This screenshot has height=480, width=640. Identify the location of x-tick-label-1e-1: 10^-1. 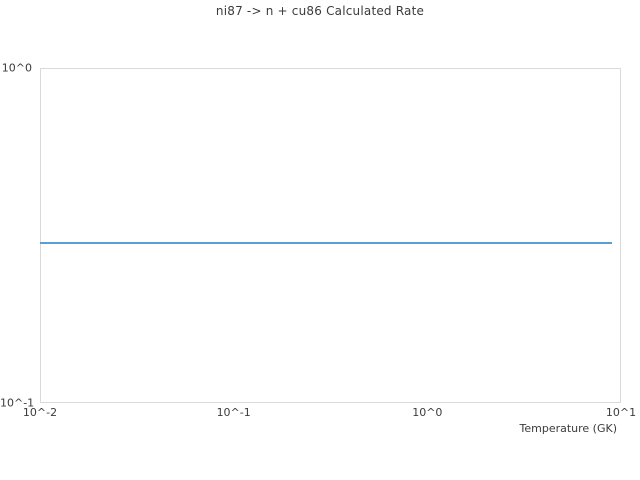
(233, 412).